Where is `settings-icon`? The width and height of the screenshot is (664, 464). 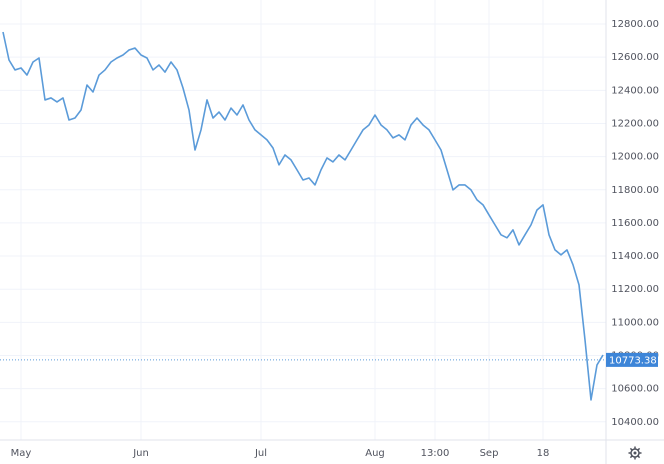
settings-icon is located at coordinates (635, 453).